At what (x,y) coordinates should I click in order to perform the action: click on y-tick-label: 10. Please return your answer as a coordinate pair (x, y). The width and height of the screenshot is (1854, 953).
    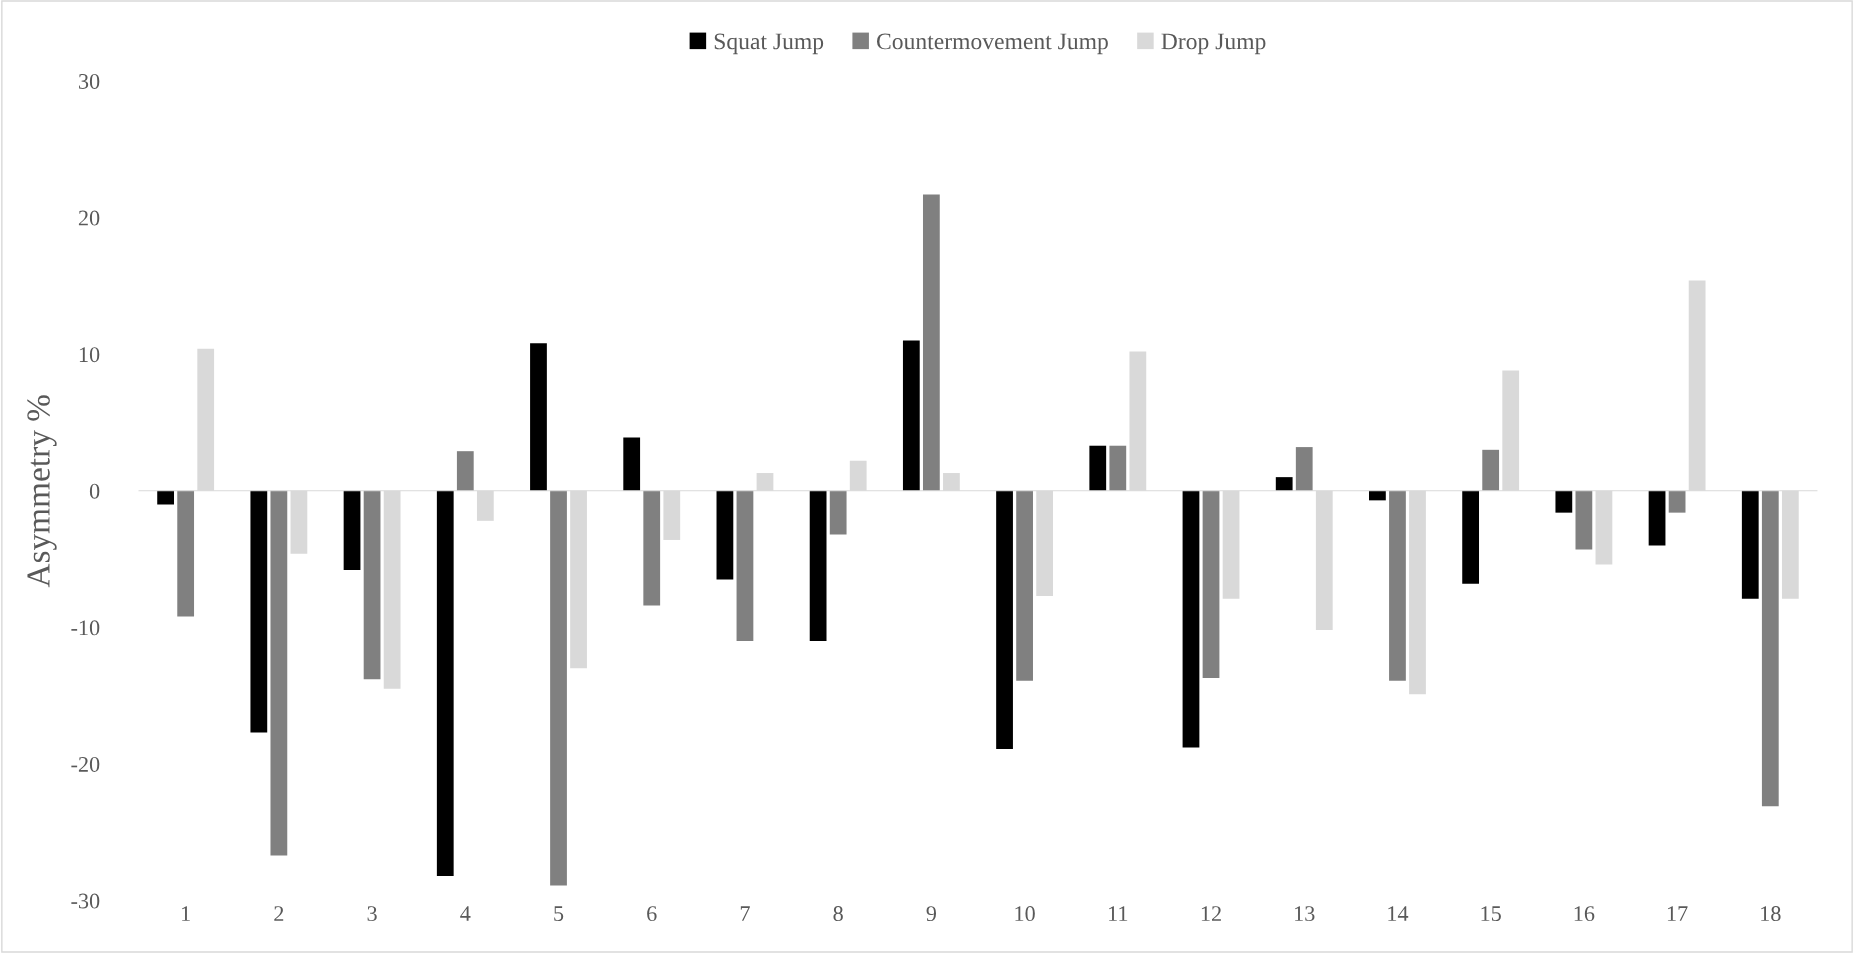
    Looking at the image, I should click on (89, 355).